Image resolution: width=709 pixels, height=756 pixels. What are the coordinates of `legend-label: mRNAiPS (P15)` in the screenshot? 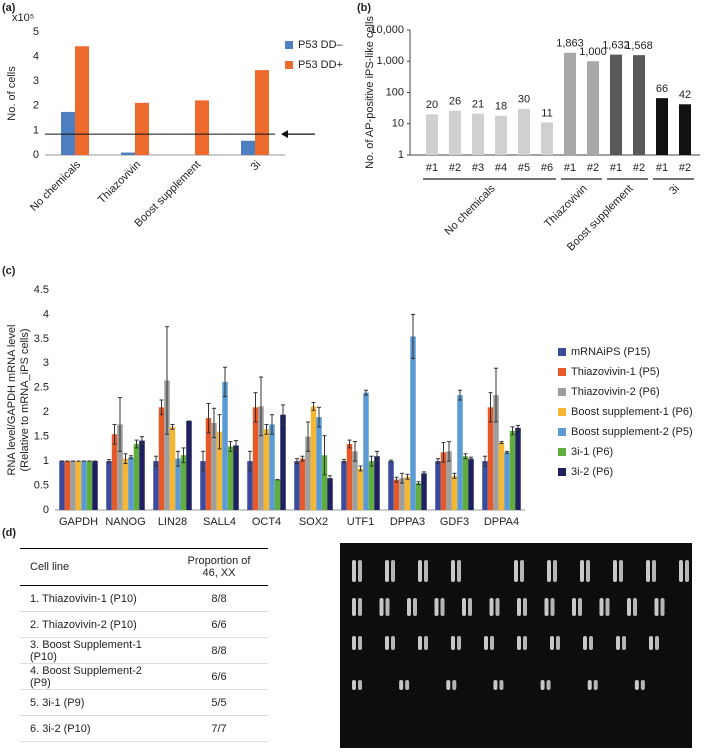 It's located at (610, 352).